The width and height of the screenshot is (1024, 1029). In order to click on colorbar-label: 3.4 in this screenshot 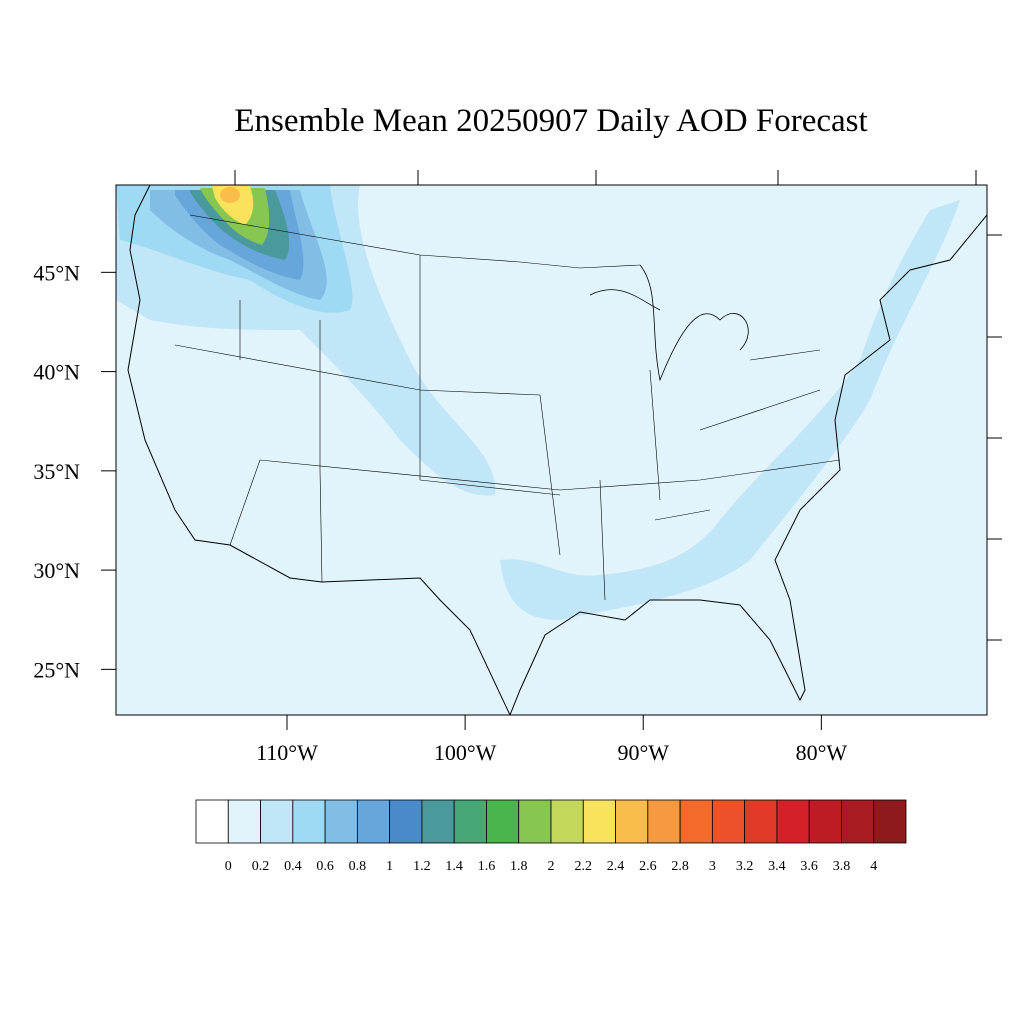, I will do `click(777, 866)`.